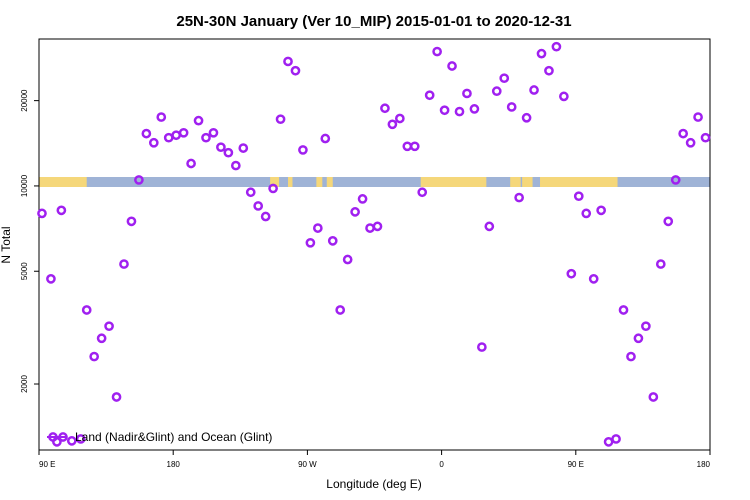  What do you see at coordinates (373, 484) in the screenshot?
I see `x-axis-label: Longitude (deg E)` at bounding box center [373, 484].